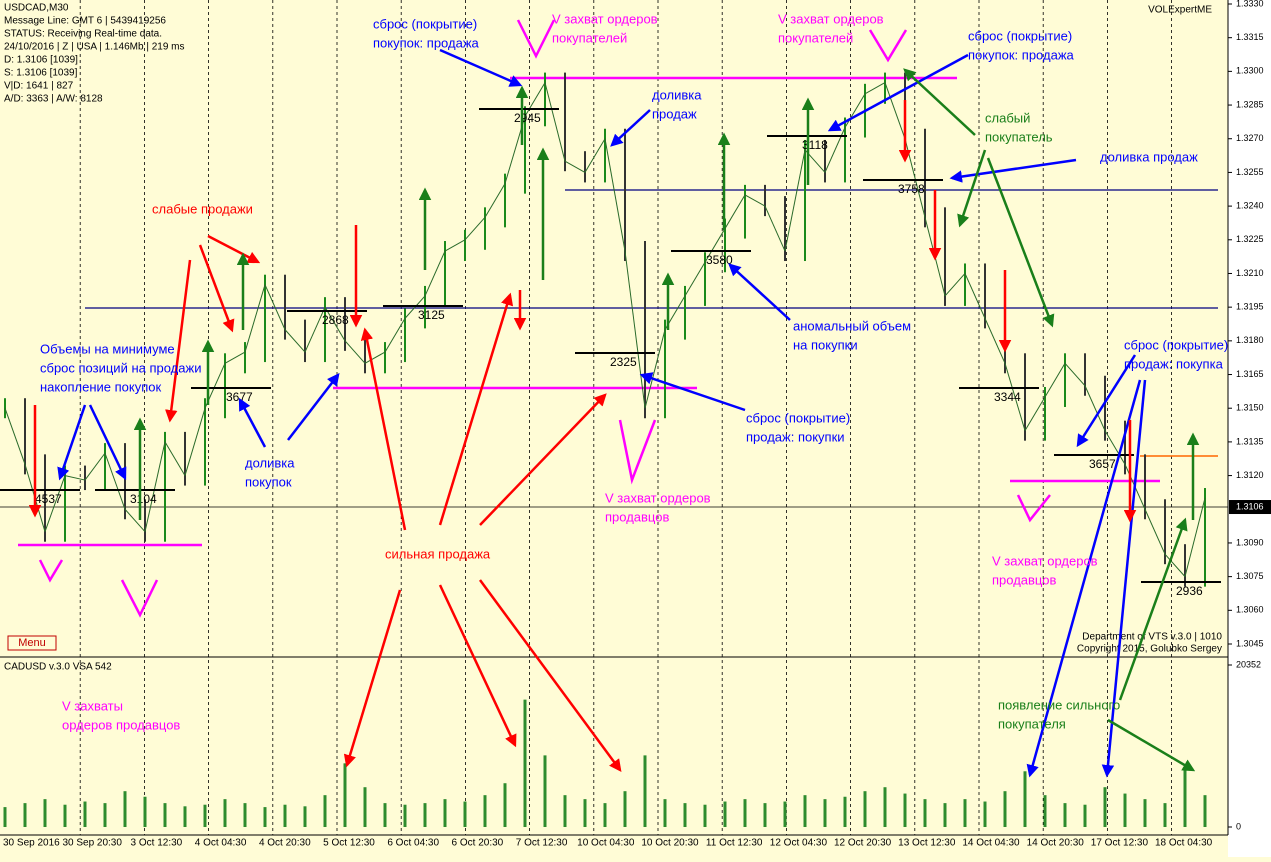 This screenshot has width=1271, height=862. Describe the element at coordinates (48, 499) in the screenshot. I see `level-label: 4537` at that location.